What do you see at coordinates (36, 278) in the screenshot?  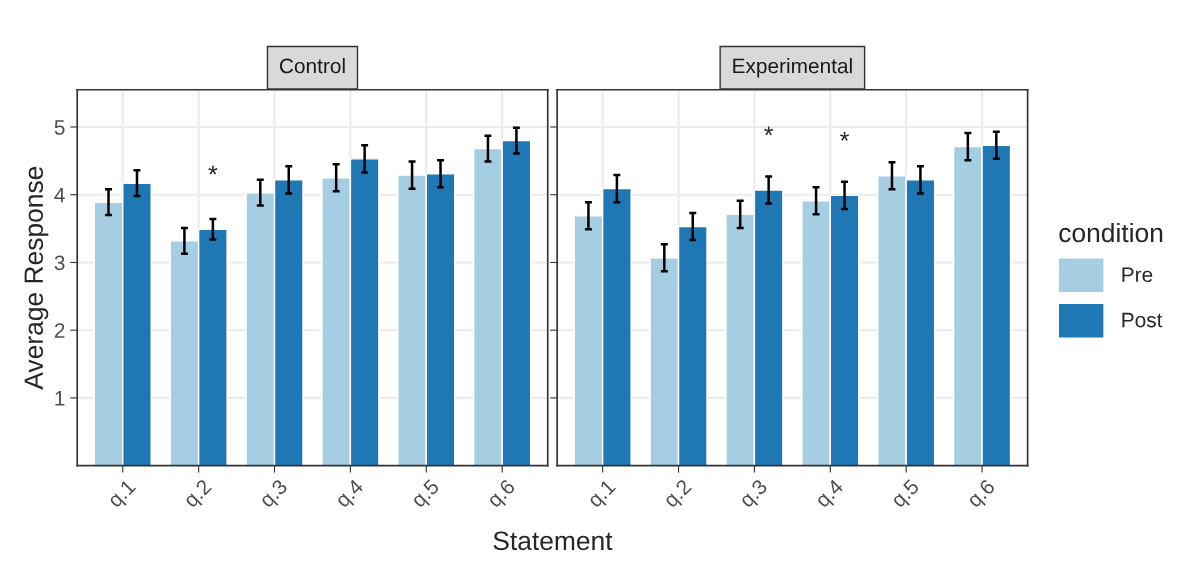 I see `y-axis-title: Average Response` at bounding box center [36, 278].